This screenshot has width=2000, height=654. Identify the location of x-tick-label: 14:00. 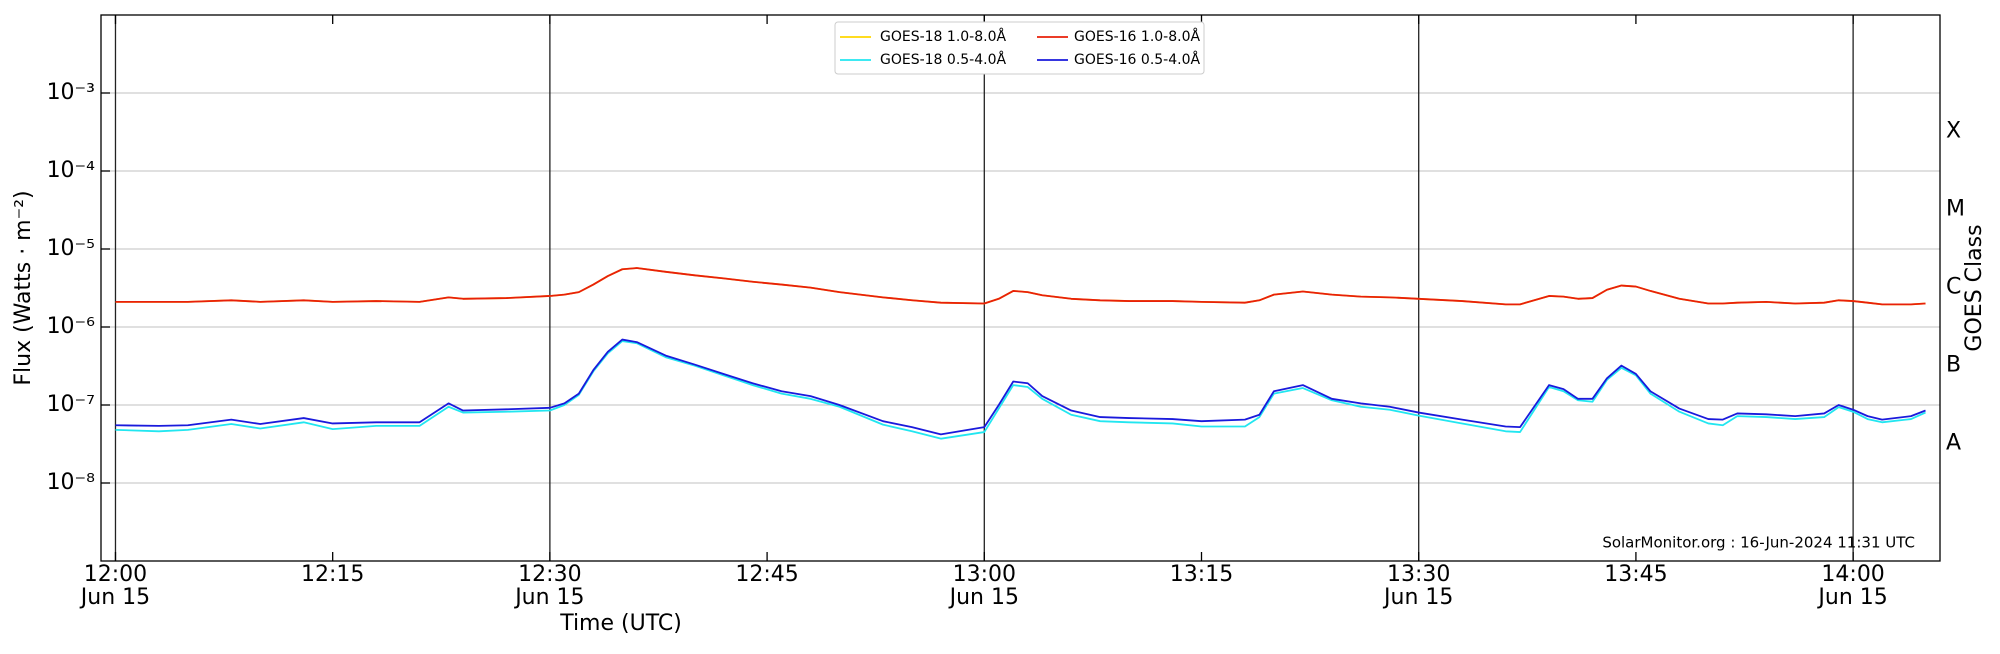
(1852, 574).